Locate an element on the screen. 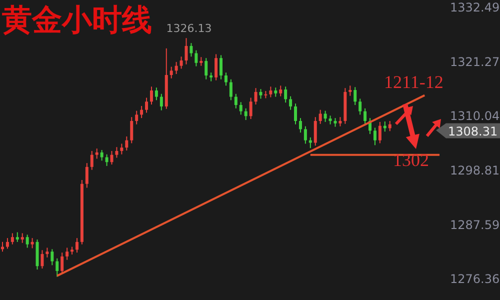 Image resolution: width=500 pixels, height=300 pixels. y-tick-label: 1332.49 is located at coordinates (475, 7).